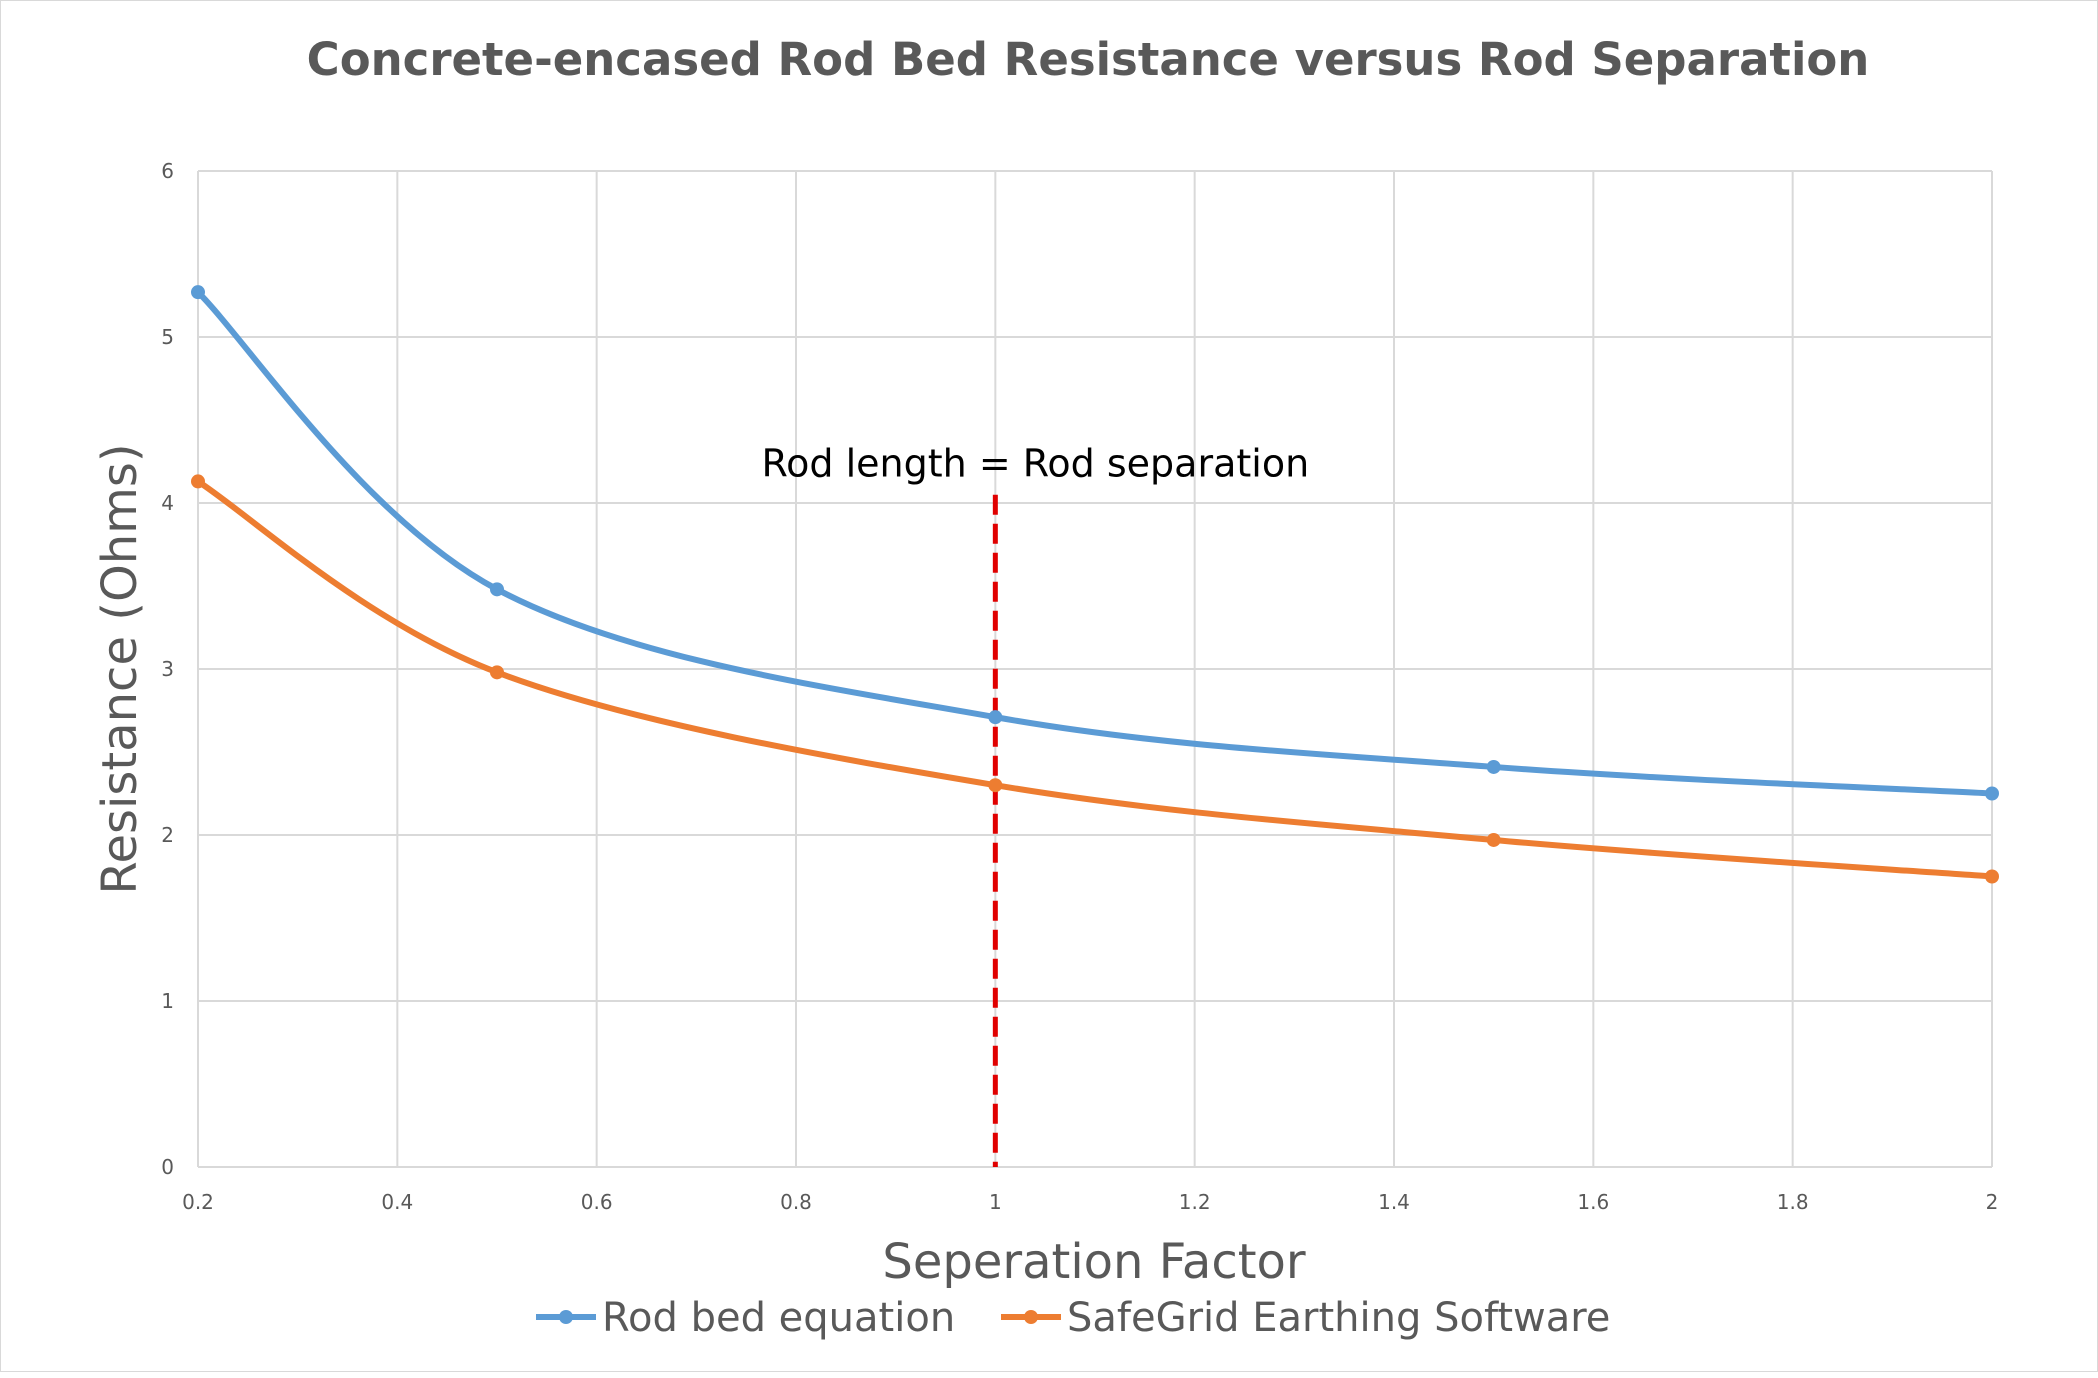 The width and height of the screenshot is (2098, 1378). I want to click on x-tick-label: 2, so click(1992, 1202).